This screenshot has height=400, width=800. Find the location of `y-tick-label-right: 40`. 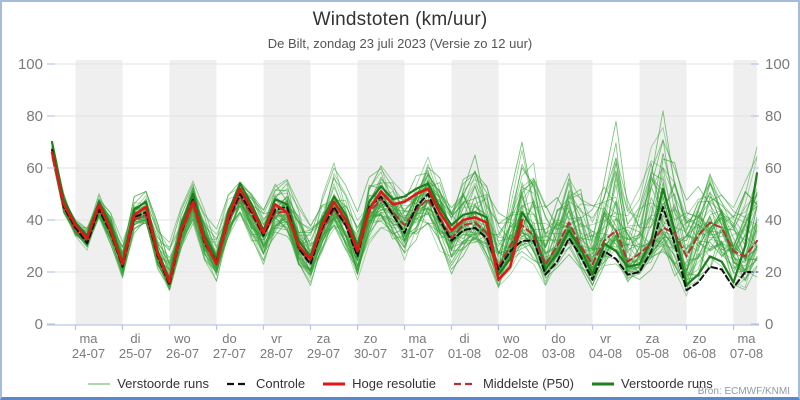

y-tick-label-right: 40 is located at coordinates (773, 220).